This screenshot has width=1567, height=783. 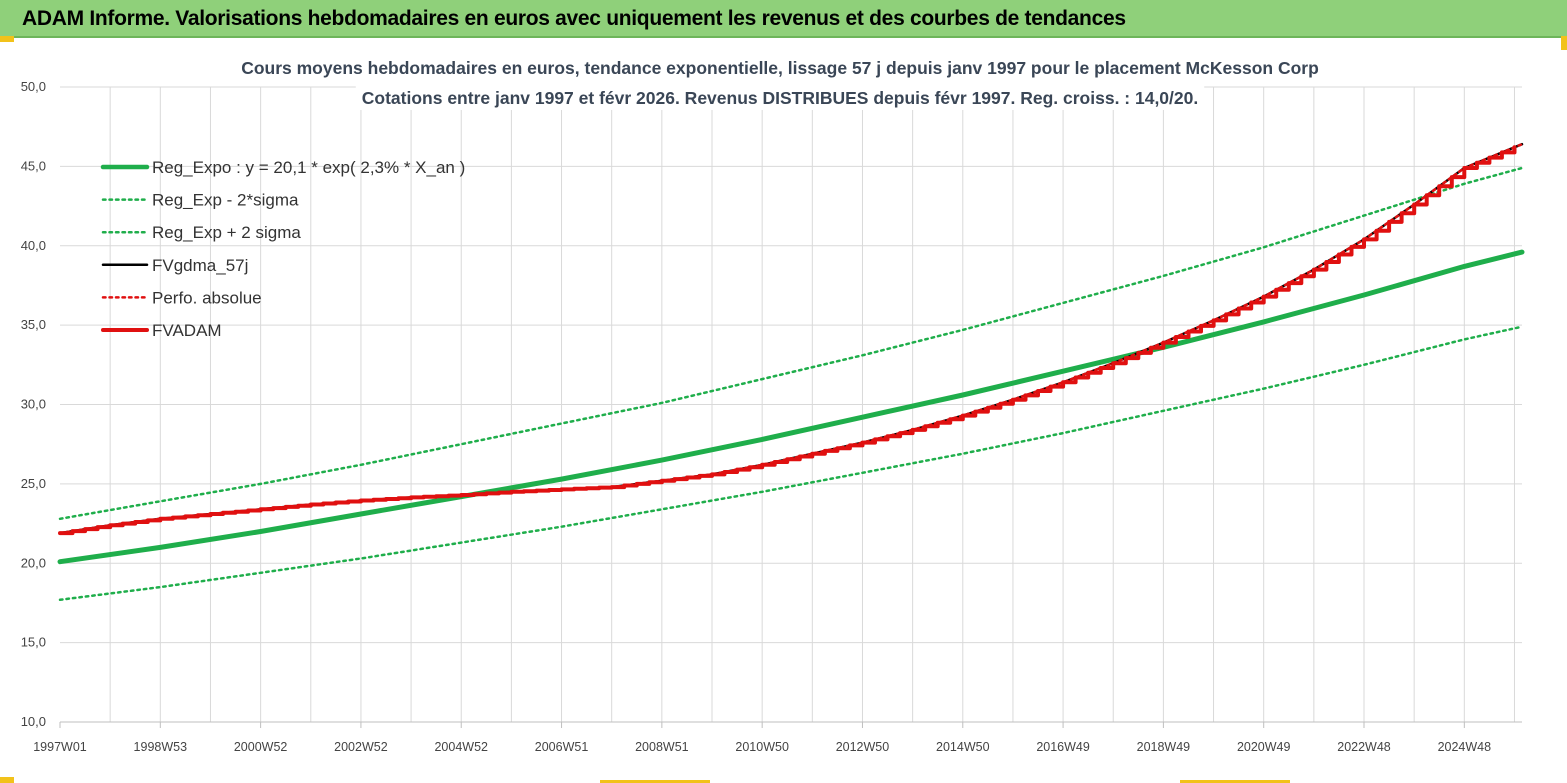 What do you see at coordinates (308, 167) in the screenshot?
I see `legend-label: Reg_Expo : y = 20,1 * exp( 2,3% * X_an )` at bounding box center [308, 167].